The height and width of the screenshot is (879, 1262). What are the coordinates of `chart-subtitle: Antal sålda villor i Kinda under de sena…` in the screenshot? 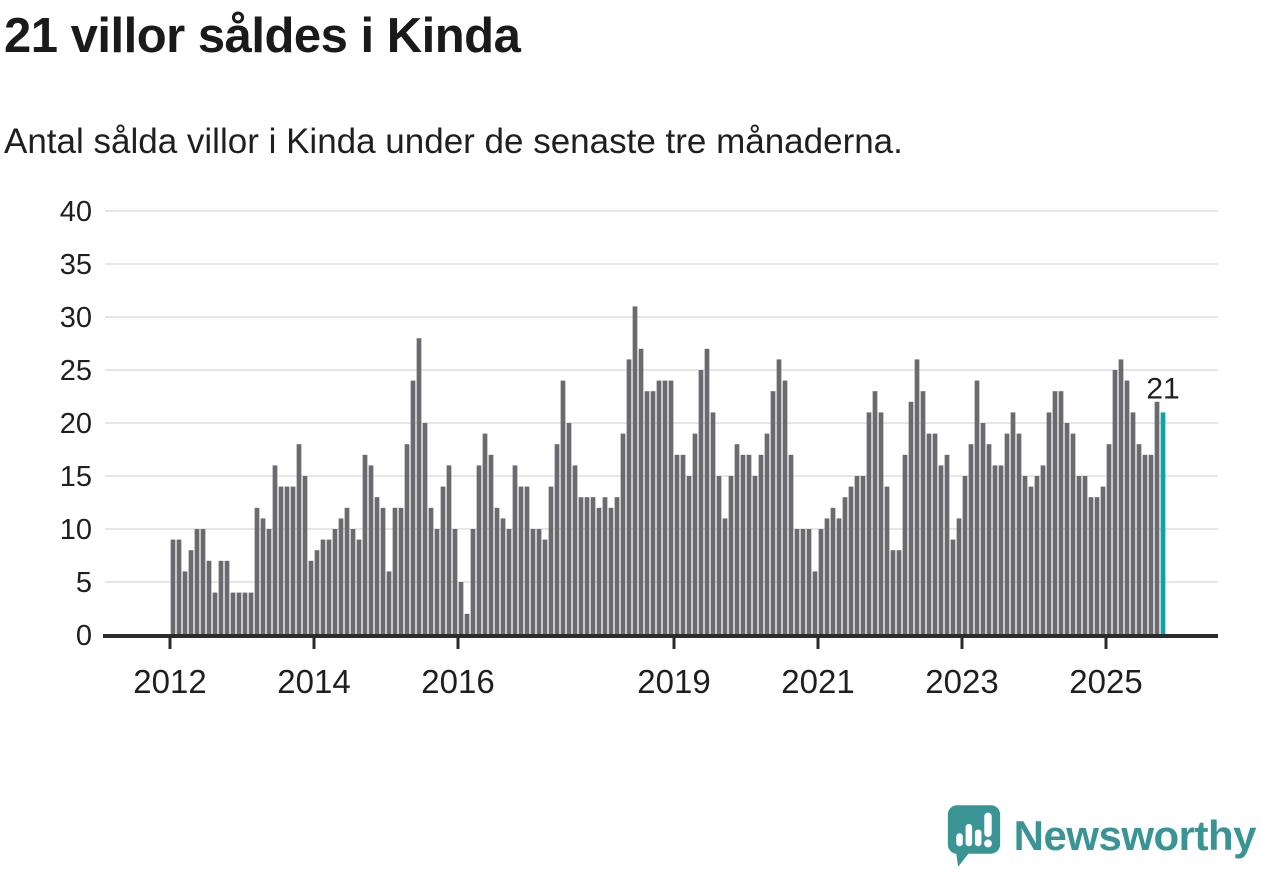 It's located at (453, 141).